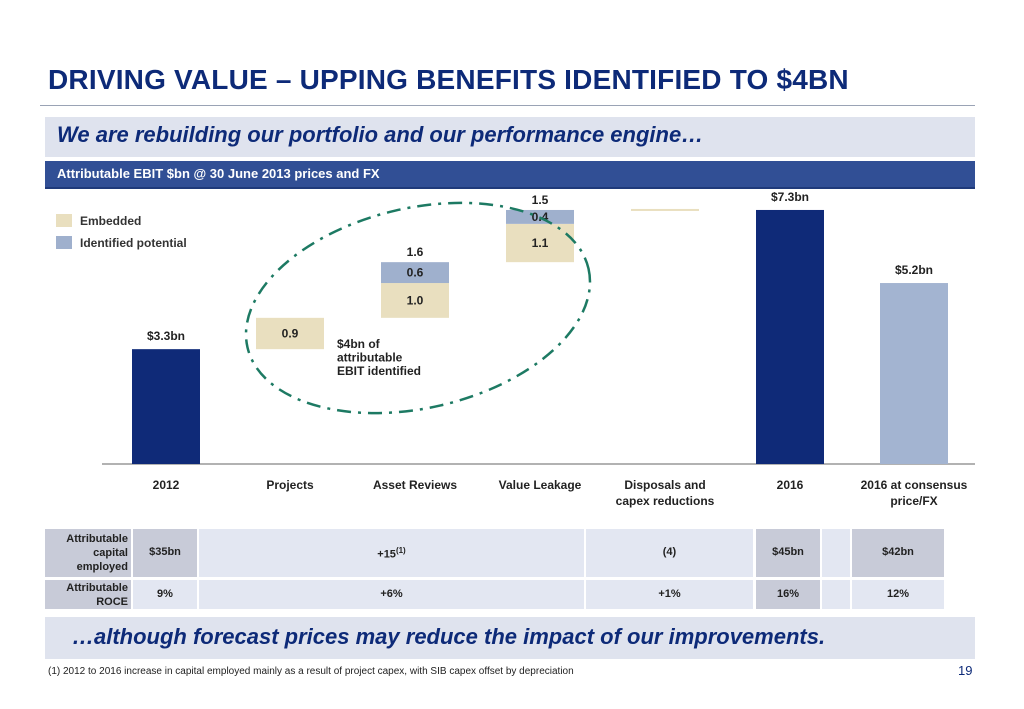 The image size is (1024, 709). I want to click on page-number: 19, so click(965, 670).